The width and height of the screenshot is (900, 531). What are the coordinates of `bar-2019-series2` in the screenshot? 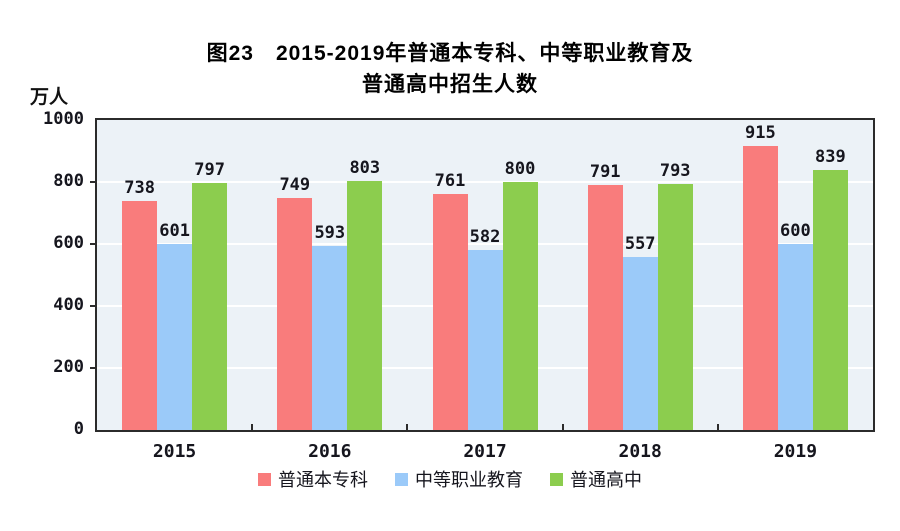 It's located at (795, 337).